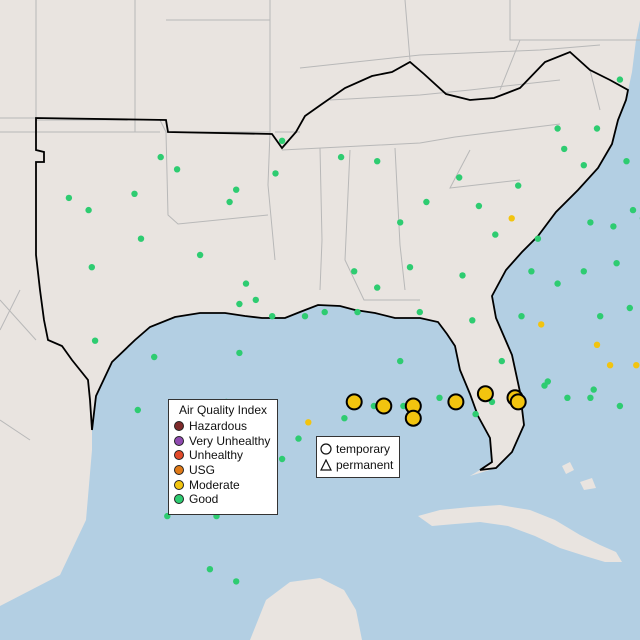 This screenshot has width=640, height=640. Describe the element at coordinates (326, 465) in the screenshot. I see `triangle-icon` at that location.